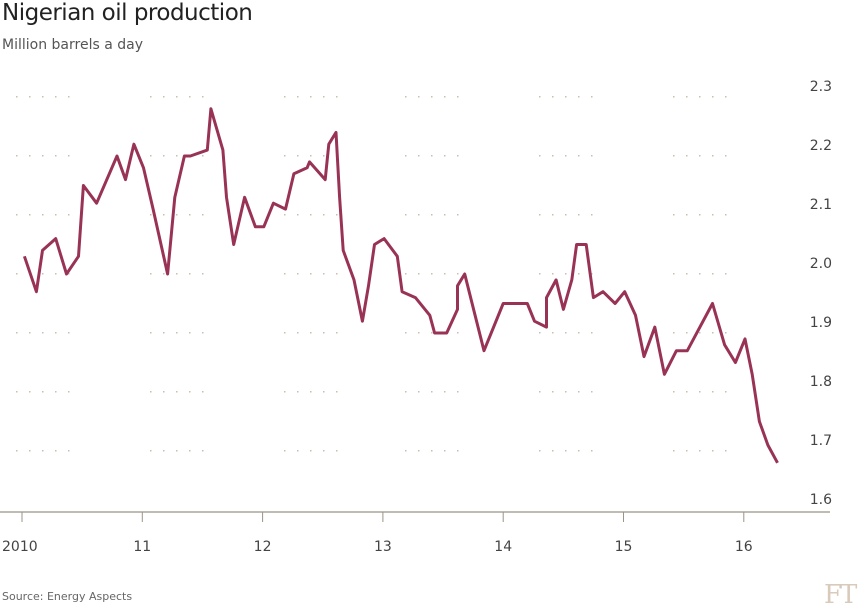  What do you see at coordinates (821, 382) in the screenshot?
I see `y-tick-label: 1.8` at bounding box center [821, 382].